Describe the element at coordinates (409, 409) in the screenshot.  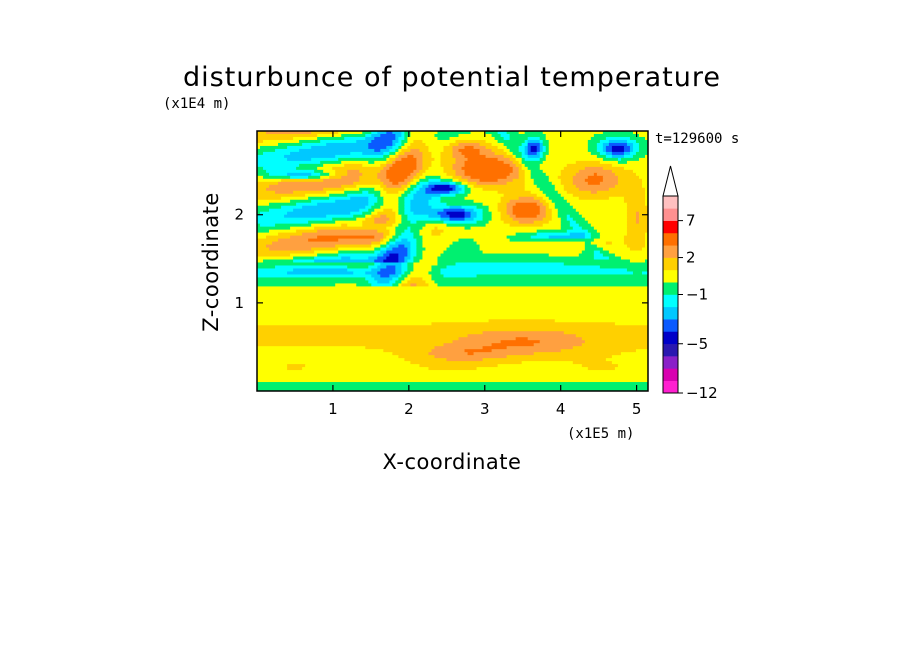
I see `x-tick-label: 2` at that location.